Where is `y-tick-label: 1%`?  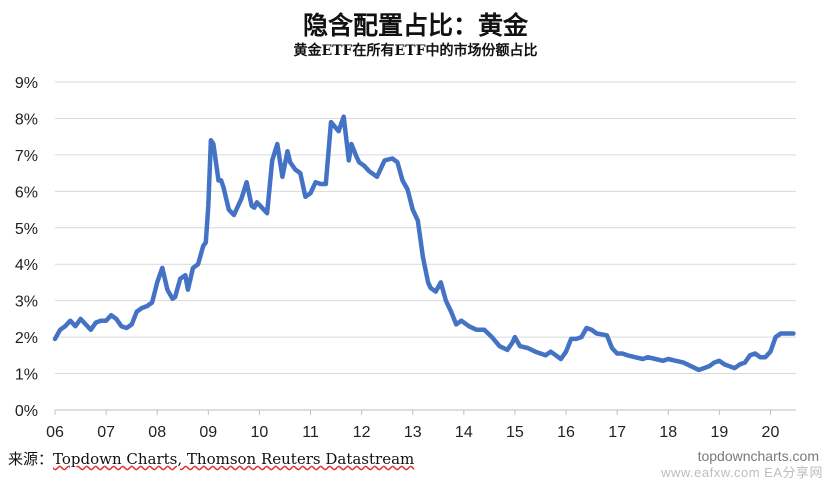
y-tick-label: 1% is located at coordinates (26, 375).